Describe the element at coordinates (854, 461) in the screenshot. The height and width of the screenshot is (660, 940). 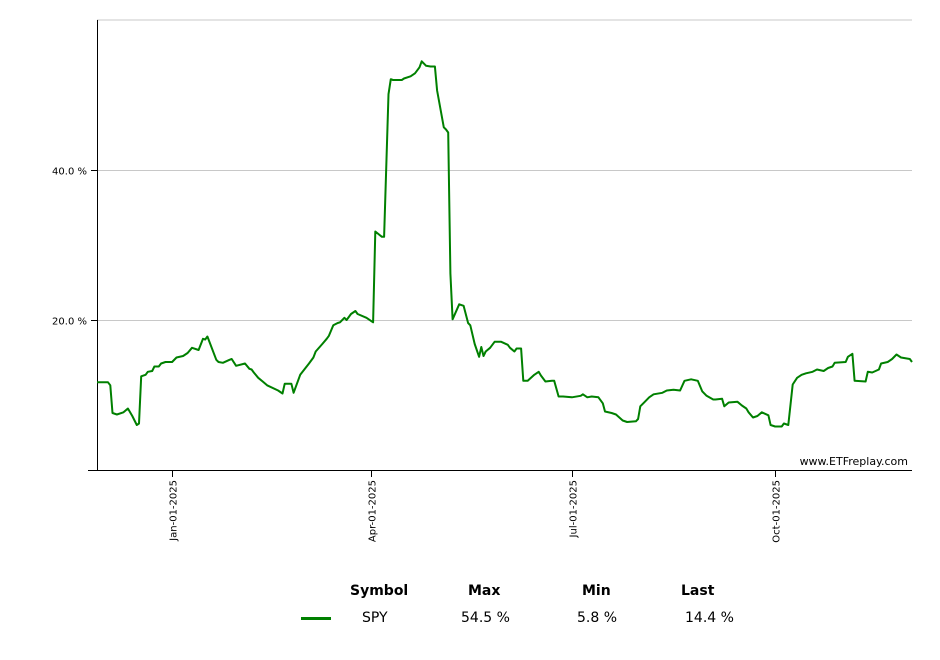
I see `watermark: www.ETFreplay.com` at that location.